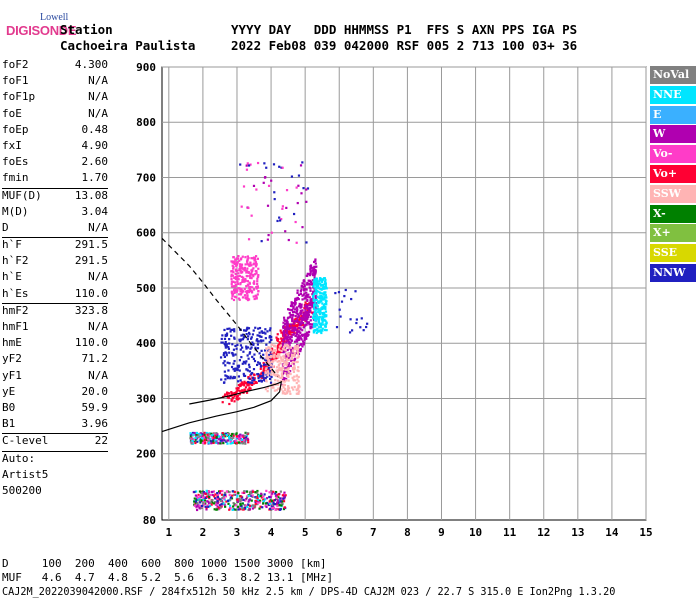 This screenshot has height=600, width=700. I want to click on param-key: M(D), so click(15, 211).